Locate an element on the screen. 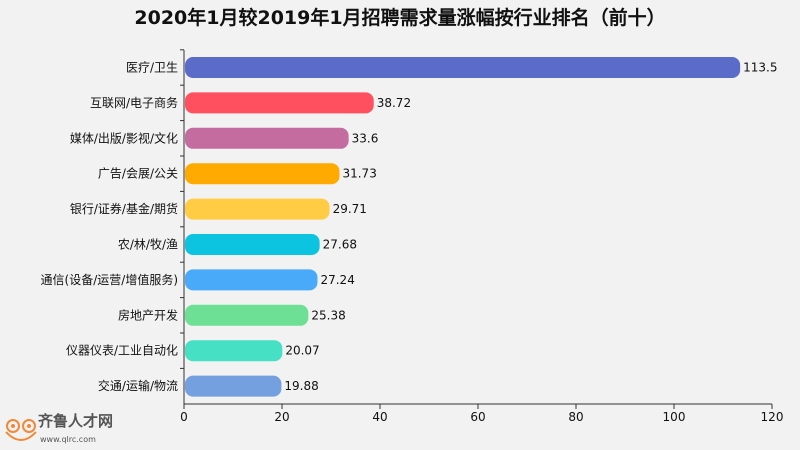 The image size is (800, 450). category-label: 通信(设备/运营/增值服务) is located at coordinates (109, 279).